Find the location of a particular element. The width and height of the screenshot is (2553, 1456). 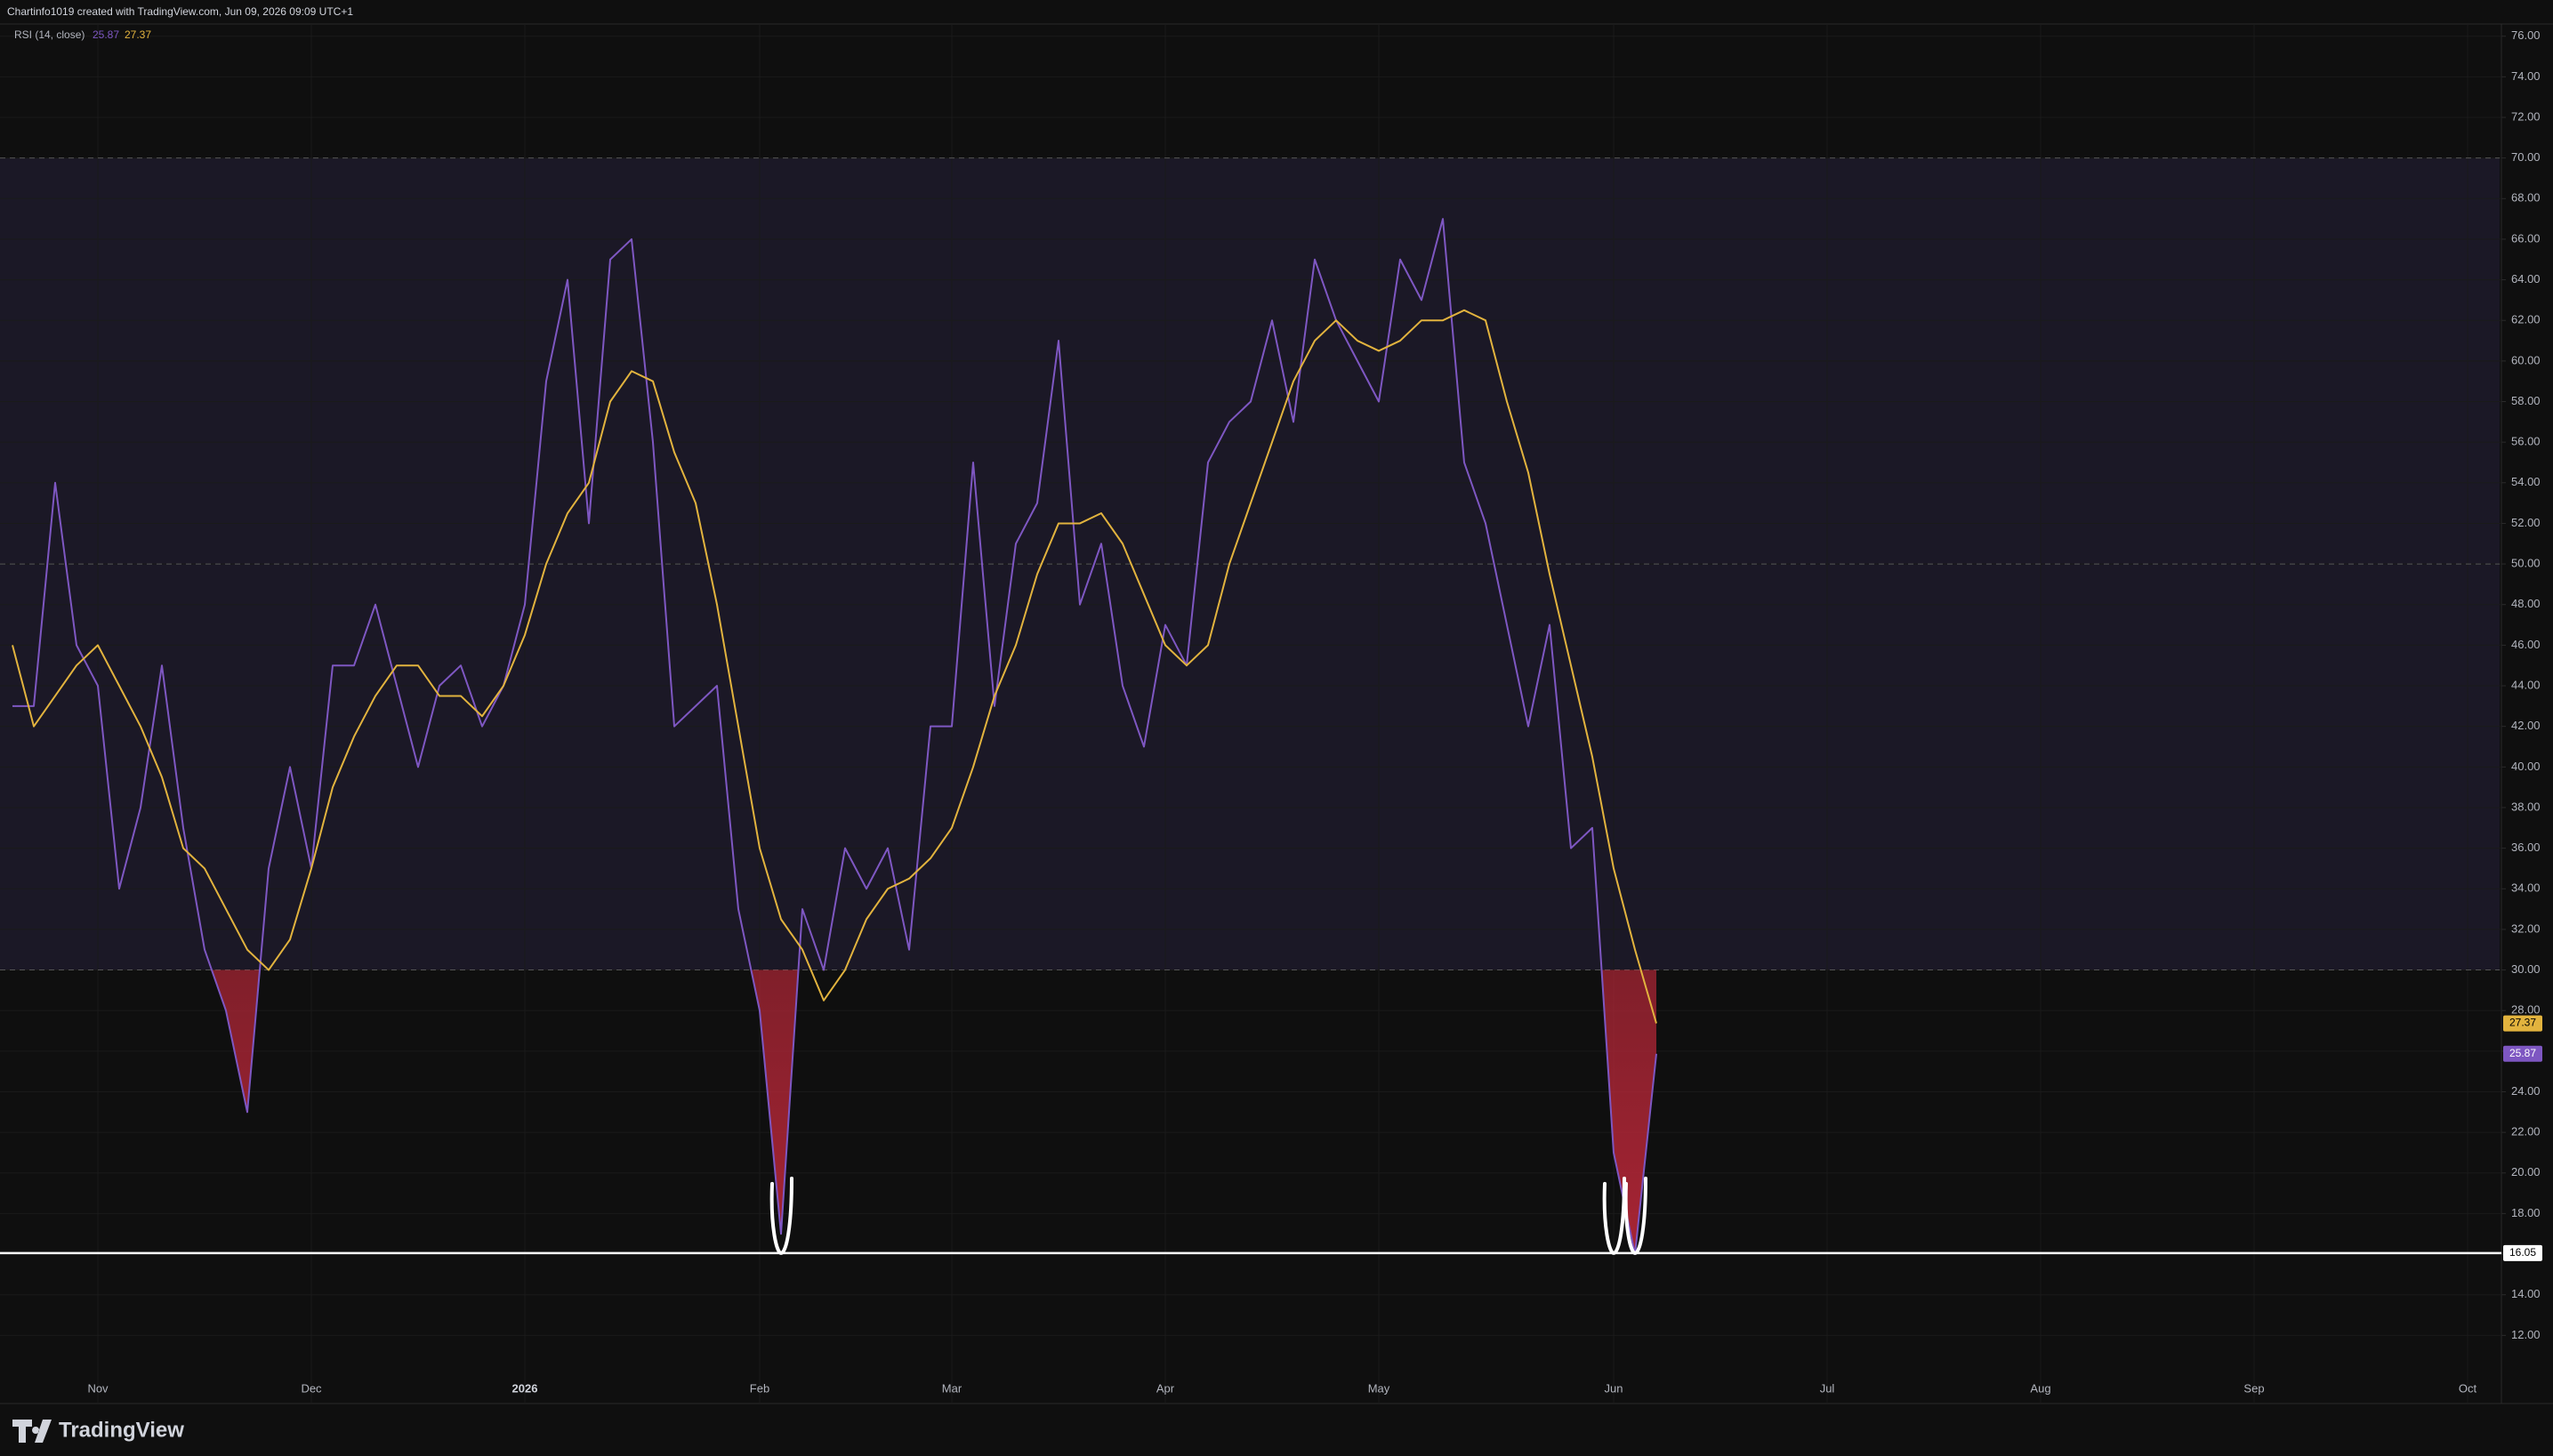

y-tick-label: 56.00 is located at coordinates (2526, 441).